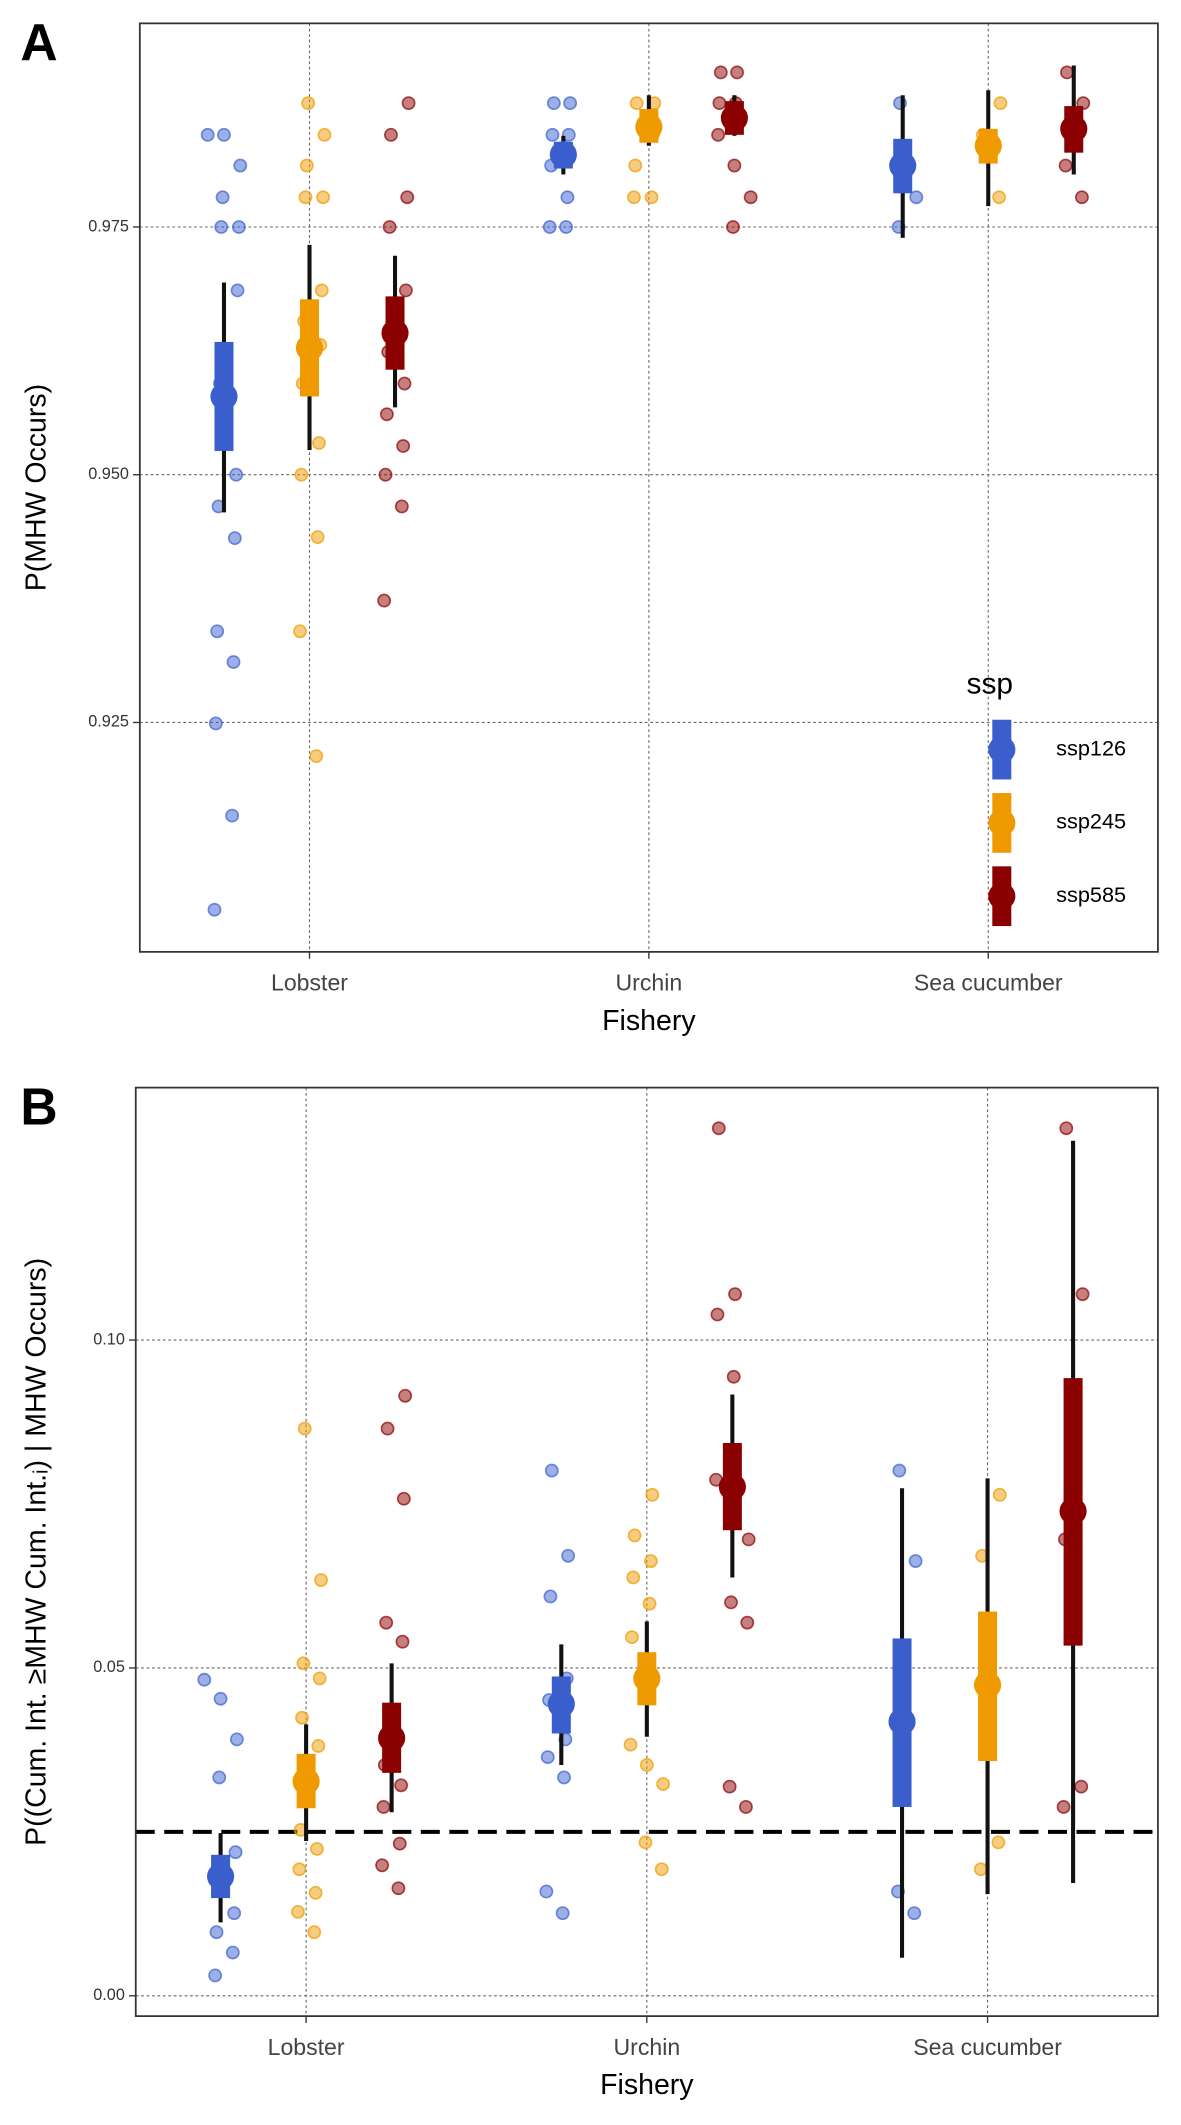 This screenshot has height=2125, width=1181. I want to click on y-tick-label: 0.975, so click(108, 226).